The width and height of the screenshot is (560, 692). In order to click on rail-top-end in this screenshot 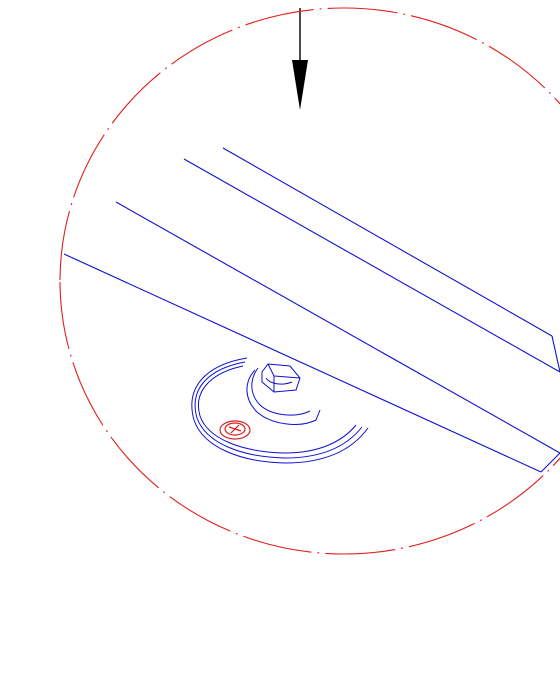, I will do `click(555, 354)`.